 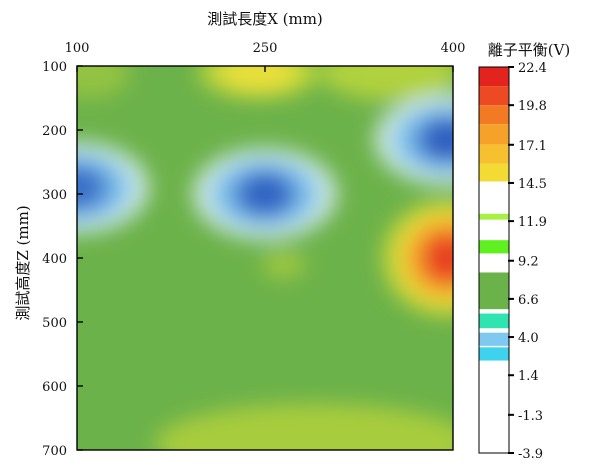 What do you see at coordinates (528, 376) in the screenshot?
I see `colorbar-tick-label: 1.4` at bounding box center [528, 376].